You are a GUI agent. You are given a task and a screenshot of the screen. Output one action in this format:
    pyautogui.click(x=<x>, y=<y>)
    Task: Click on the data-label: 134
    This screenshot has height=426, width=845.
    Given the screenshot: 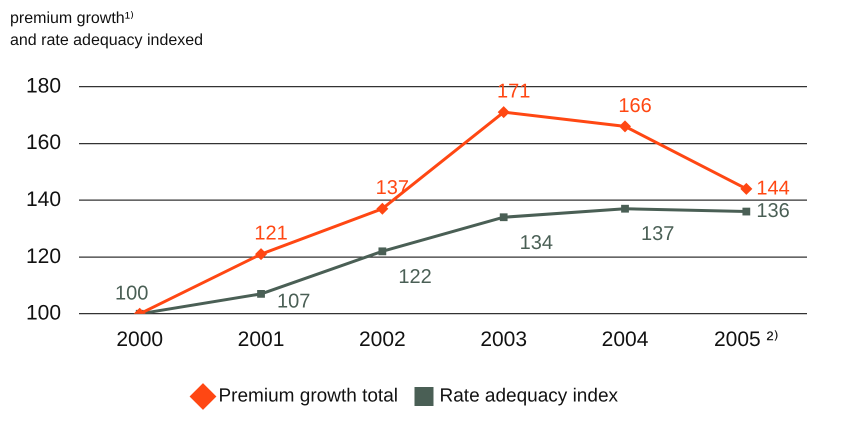 What is the action you would take?
    pyautogui.click(x=537, y=243)
    